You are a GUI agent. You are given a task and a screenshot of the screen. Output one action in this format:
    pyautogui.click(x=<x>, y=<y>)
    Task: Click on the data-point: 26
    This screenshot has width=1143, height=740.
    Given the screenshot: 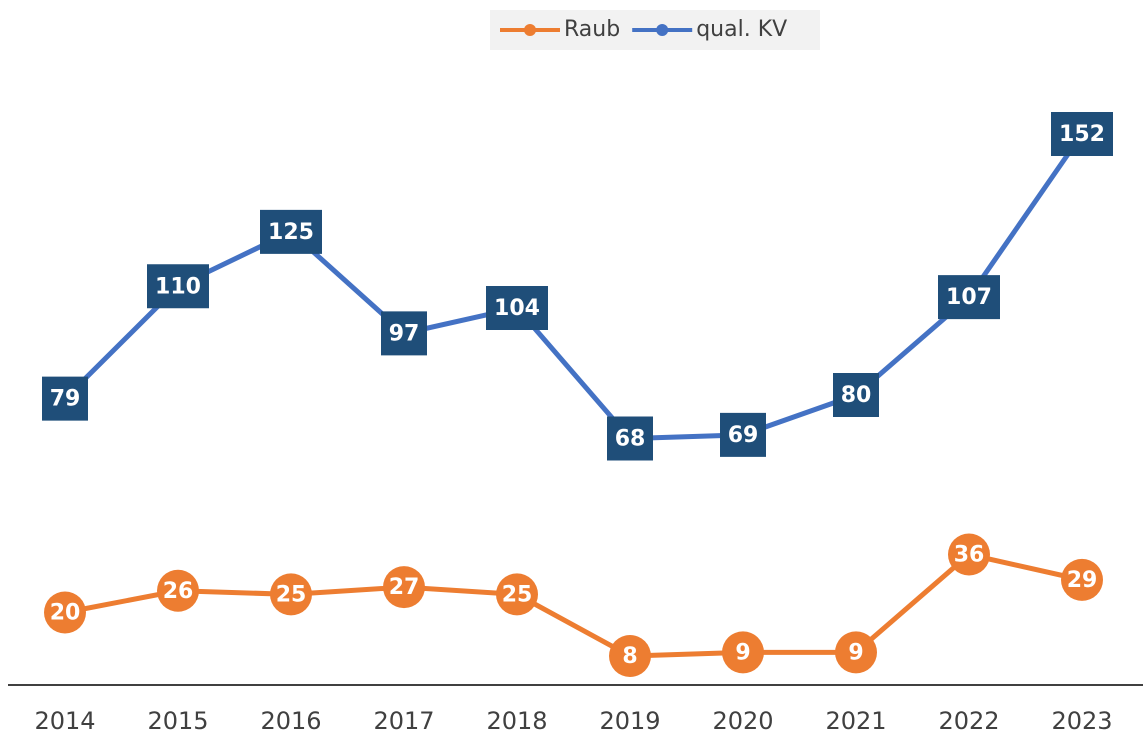 What is the action you would take?
    pyautogui.click(x=178, y=590)
    